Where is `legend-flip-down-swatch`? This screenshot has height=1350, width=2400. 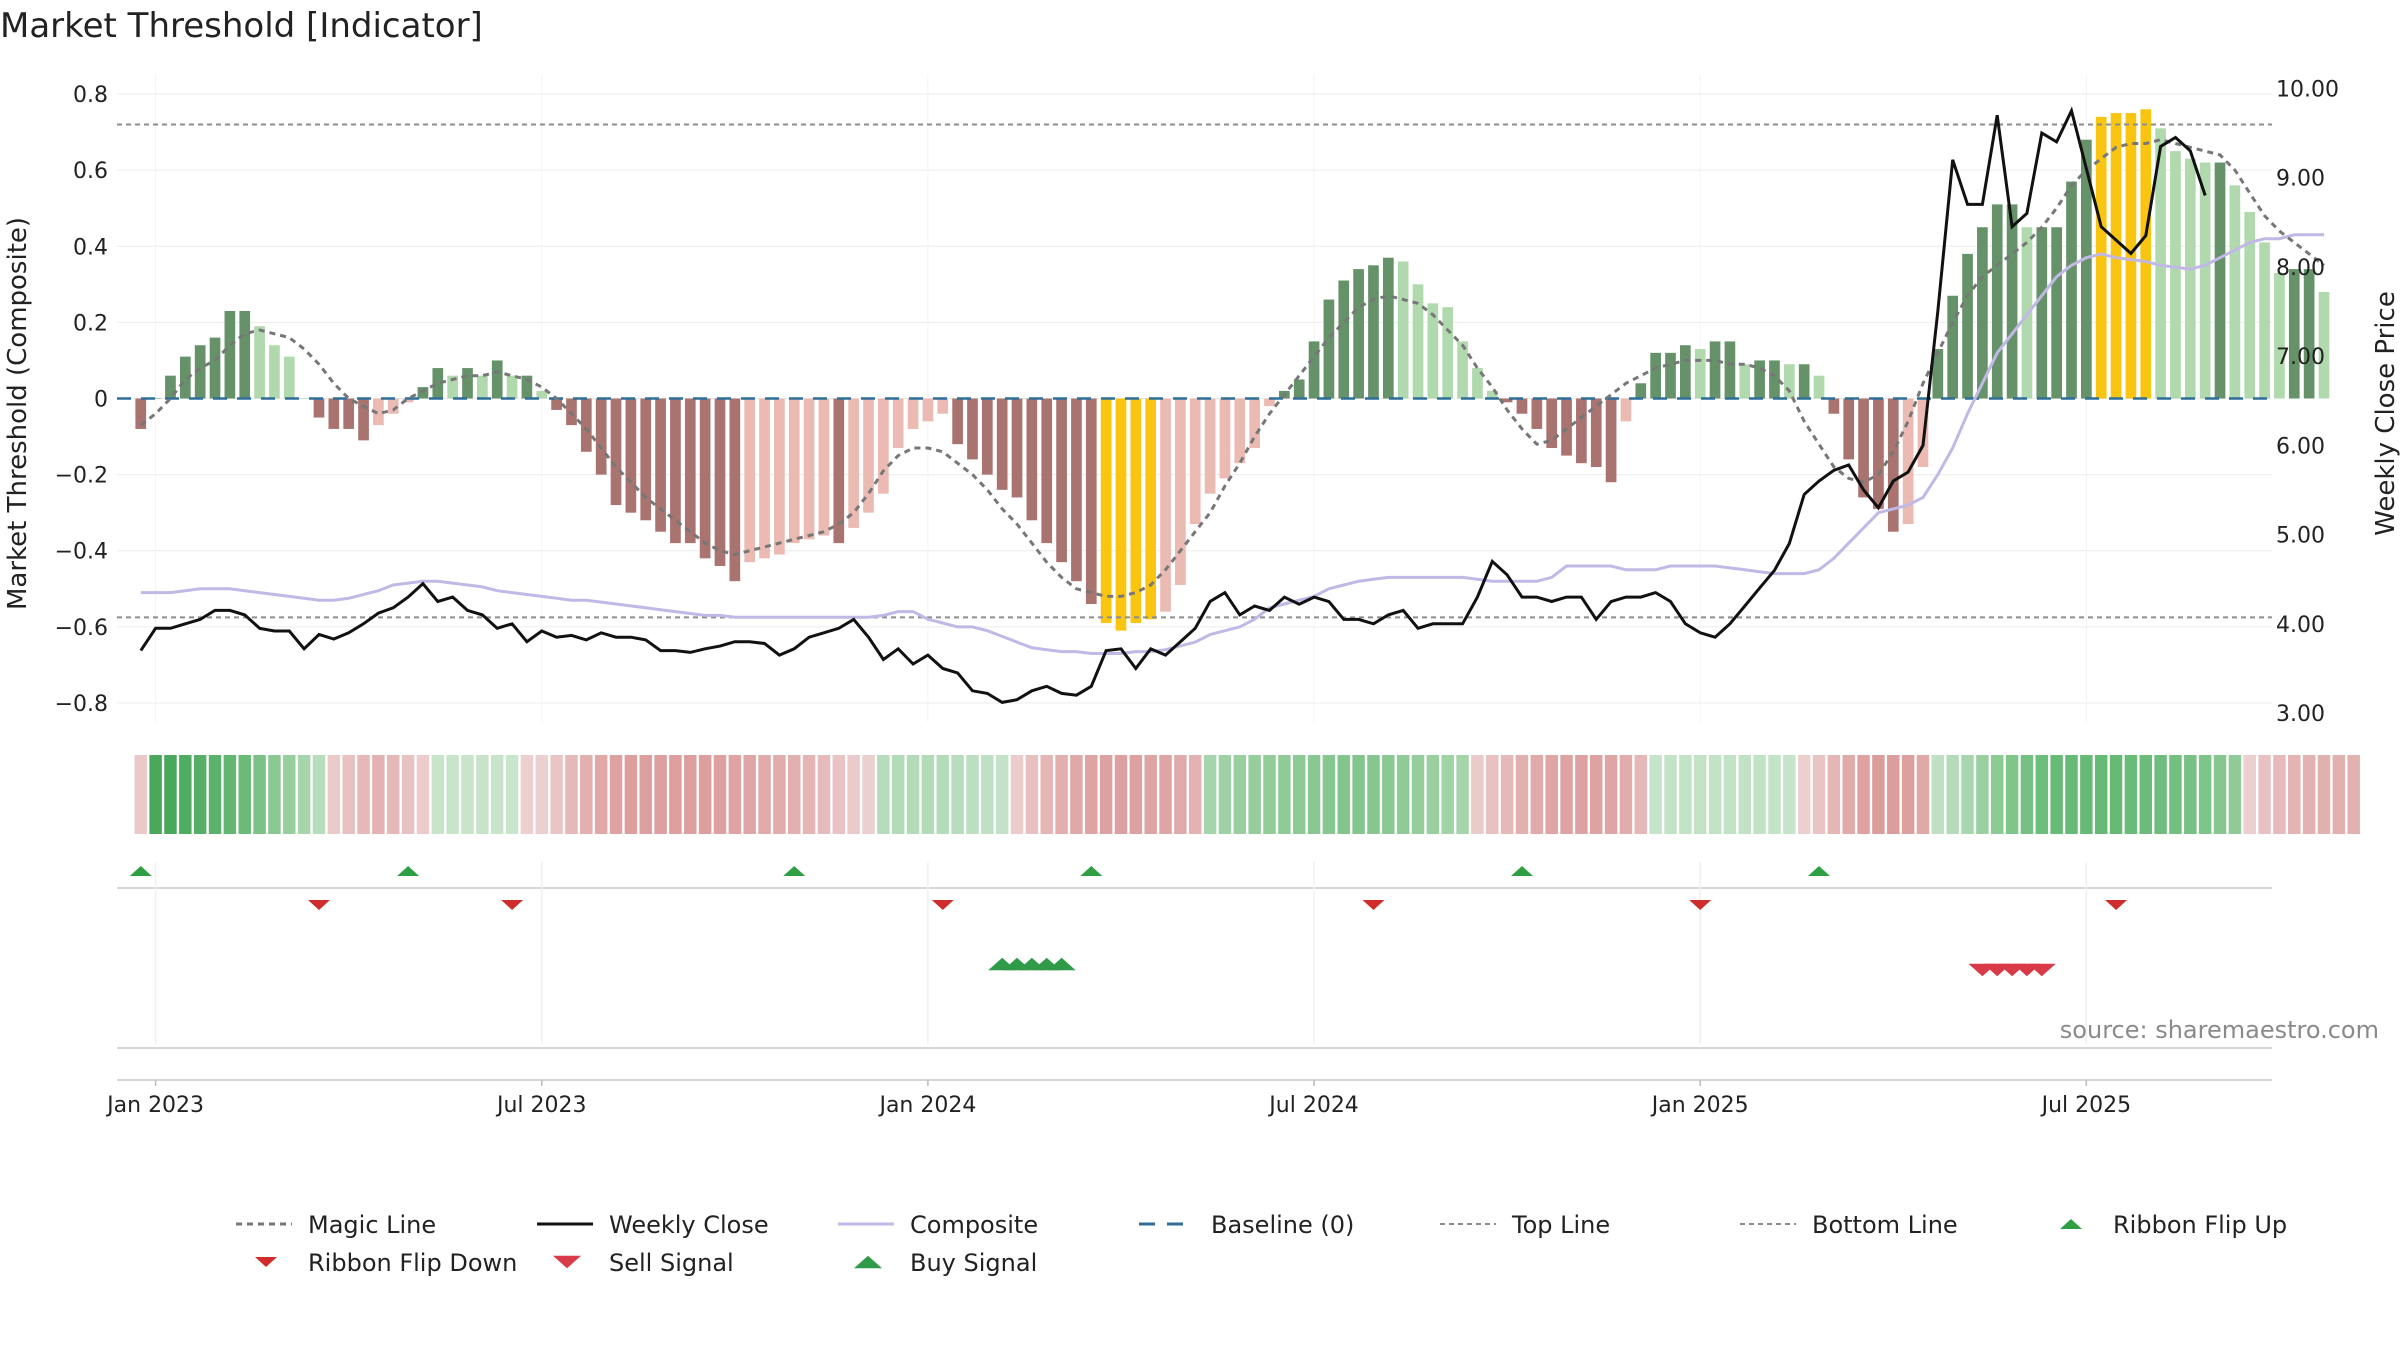 legend-flip-down-swatch is located at coordinates (266, 1262).